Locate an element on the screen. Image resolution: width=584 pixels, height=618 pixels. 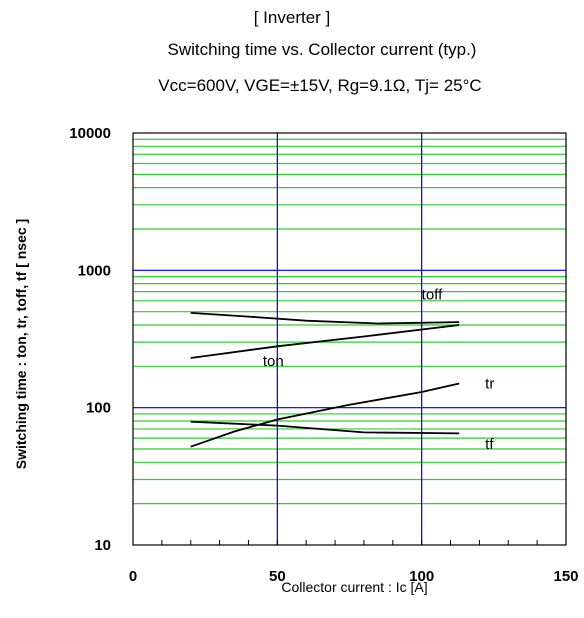
series-line-tf is located at coordinates (325, 427).